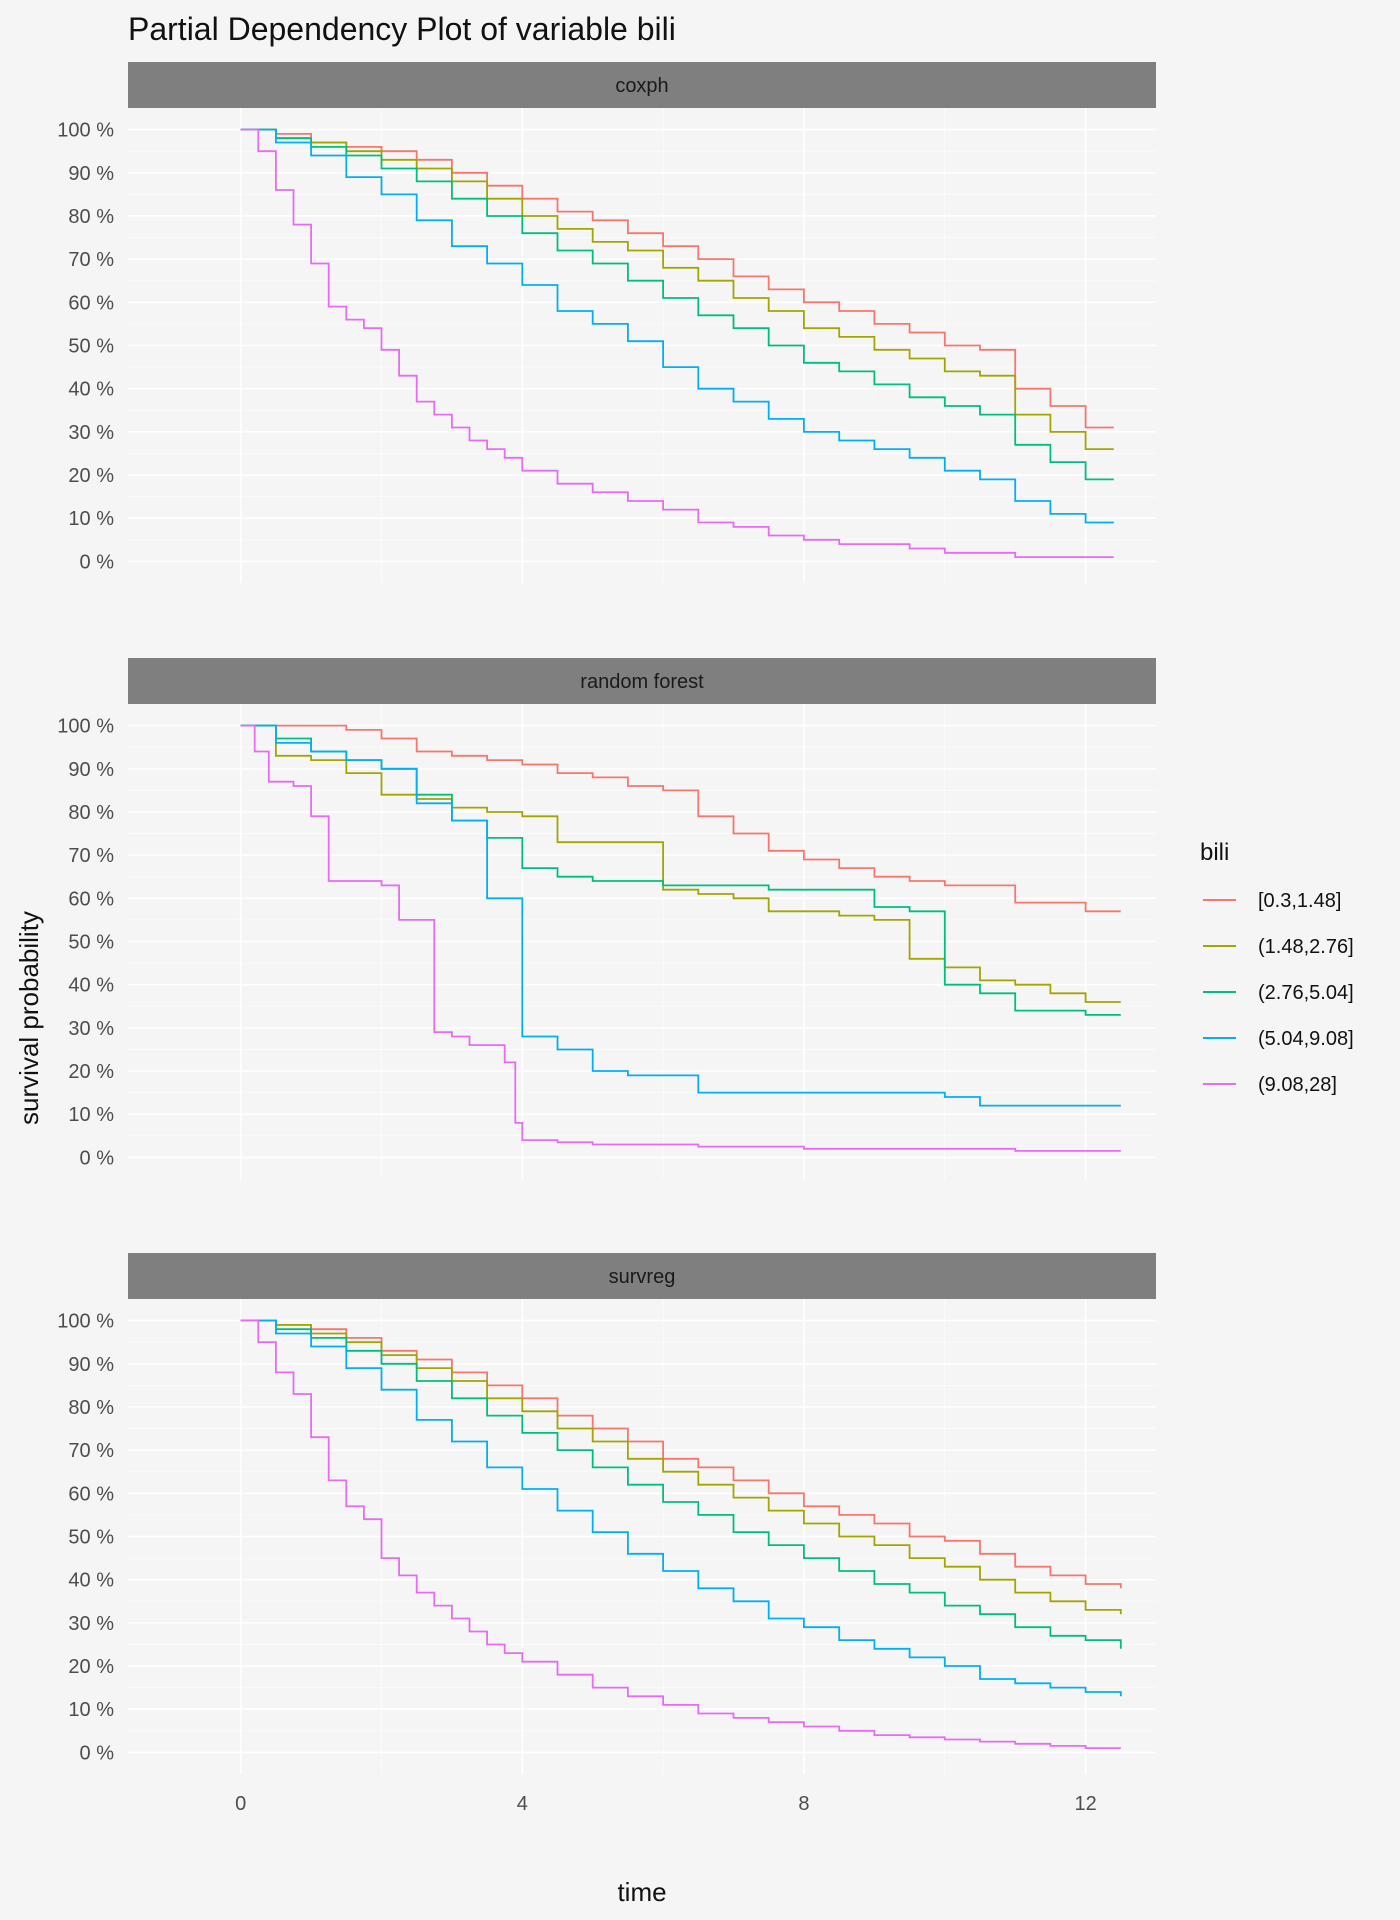 Image resolution: width=1400 pixels, height=1920 pixels. I want to click on x-tick-label: 0, so click(240, 1804).